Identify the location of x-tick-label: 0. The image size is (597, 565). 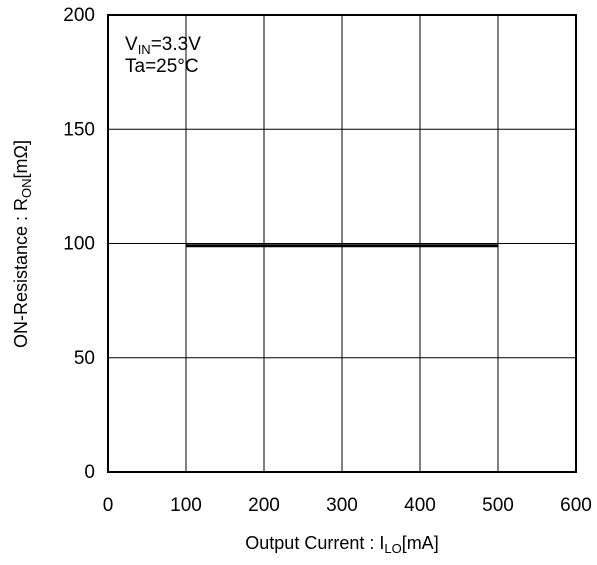
(108, 505).